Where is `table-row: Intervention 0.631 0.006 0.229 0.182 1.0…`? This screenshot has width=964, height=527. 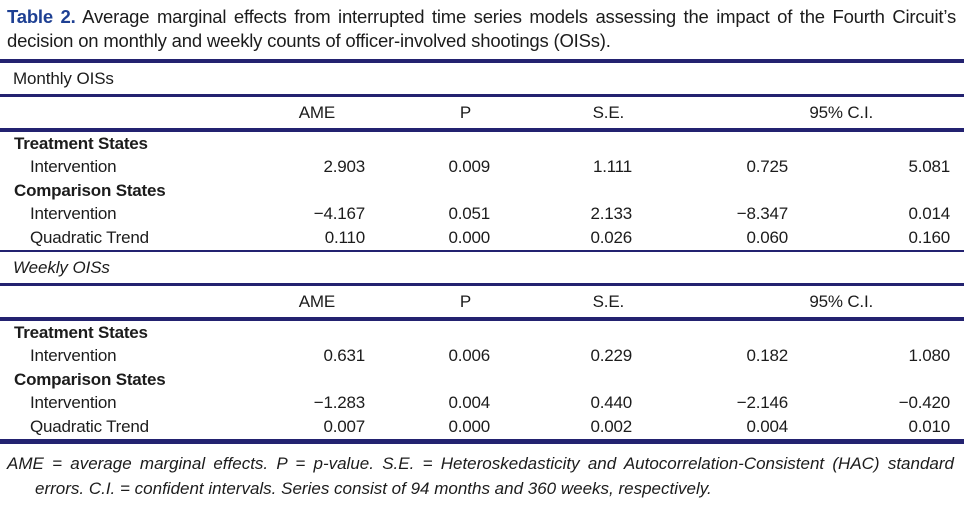 table-row: Intervention 0.631 0.006 0.229 0.182 1.0… is located at coordinates (482, 356).